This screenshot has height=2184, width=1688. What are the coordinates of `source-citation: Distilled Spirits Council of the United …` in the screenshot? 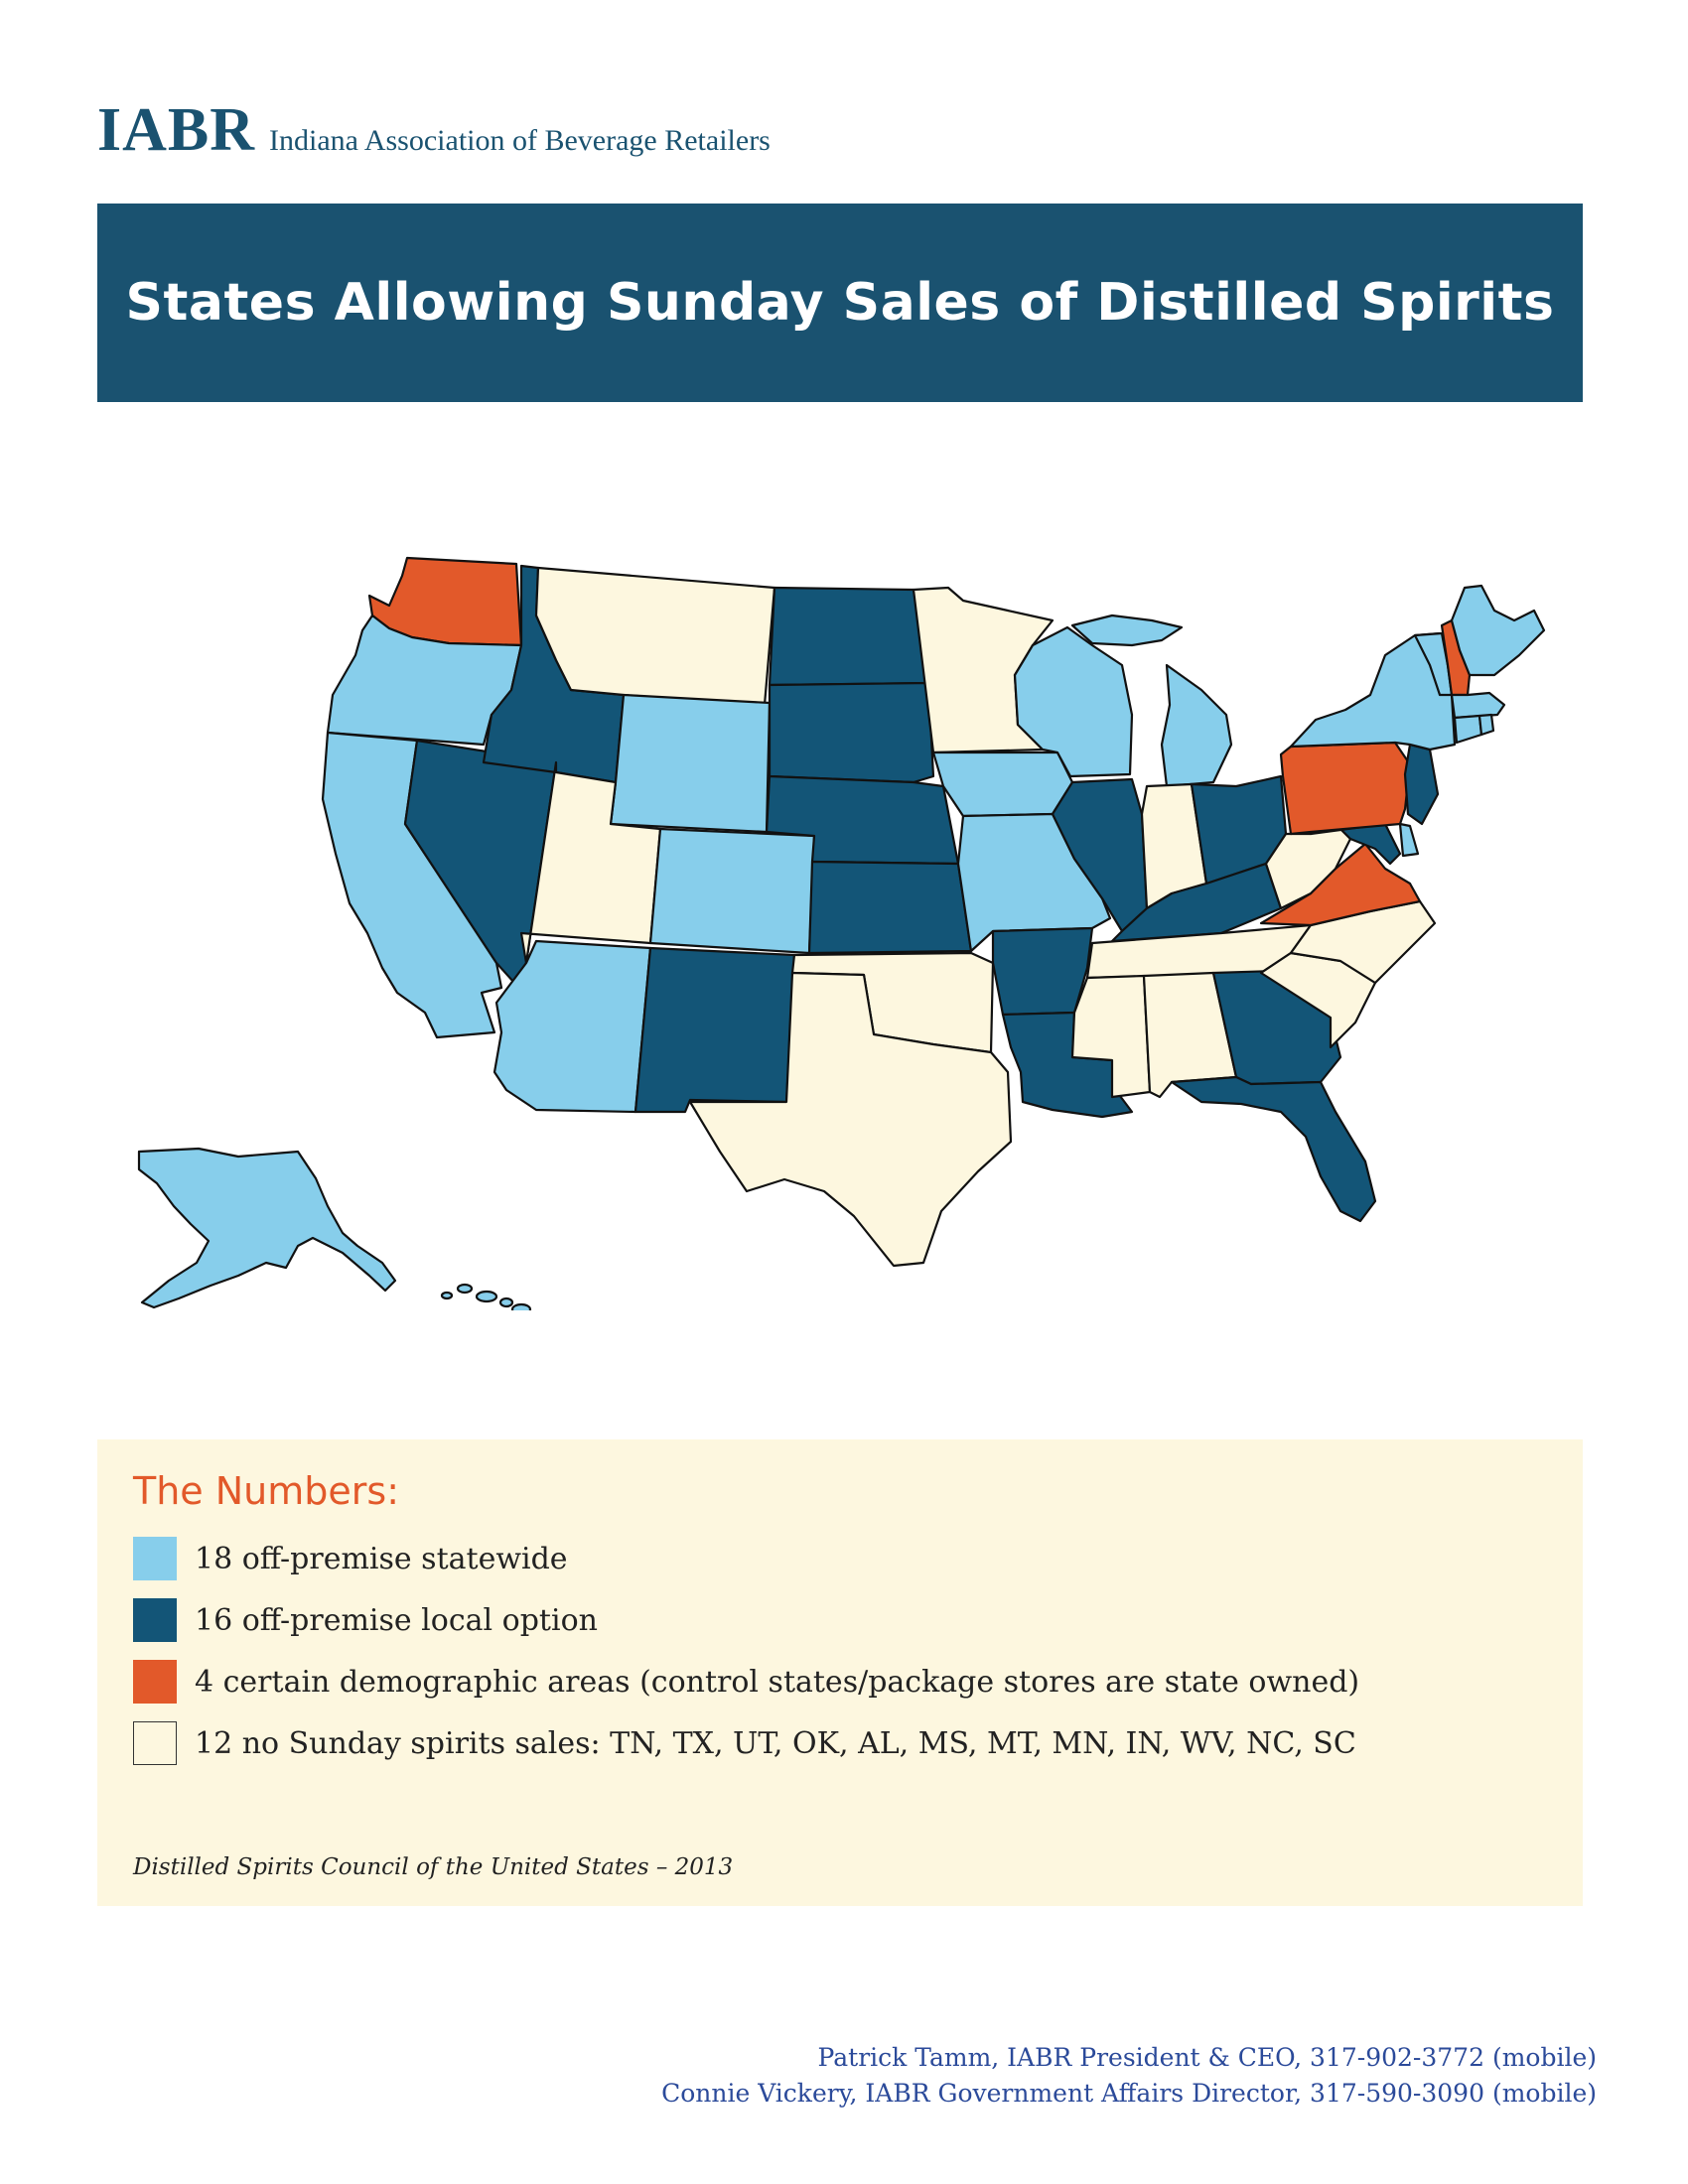 It's located at (433, 1867).